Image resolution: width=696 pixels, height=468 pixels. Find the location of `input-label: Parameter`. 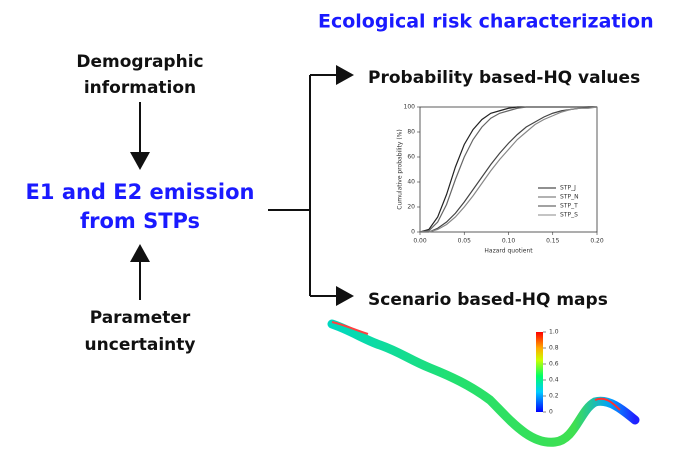

input-label: Parameter is located at coordinates (140, 318).